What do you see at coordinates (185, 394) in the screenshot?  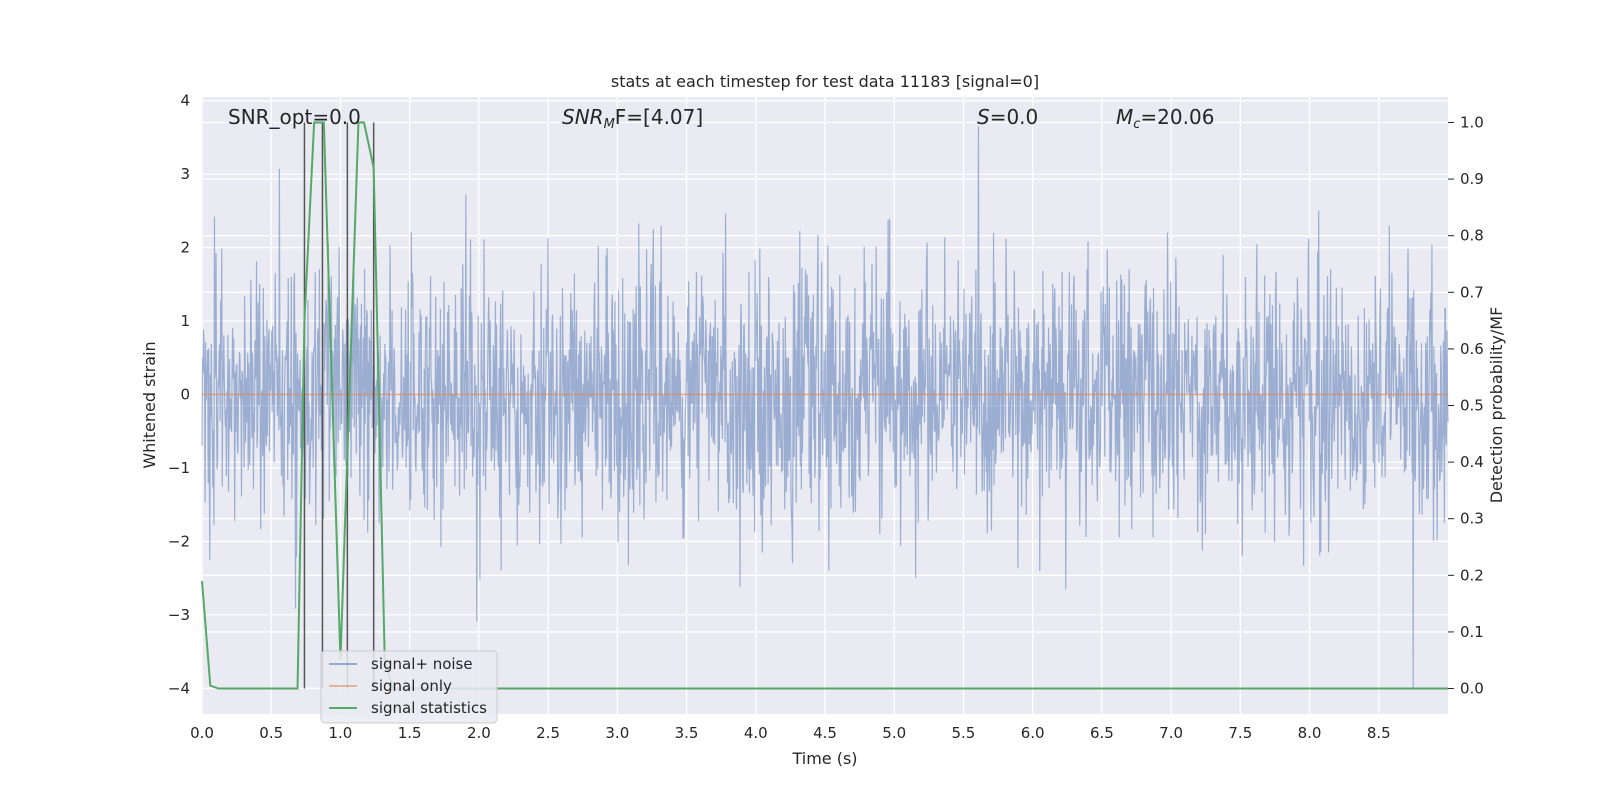 I see `y-tick-label: 0` at bounding box center [185, 394].